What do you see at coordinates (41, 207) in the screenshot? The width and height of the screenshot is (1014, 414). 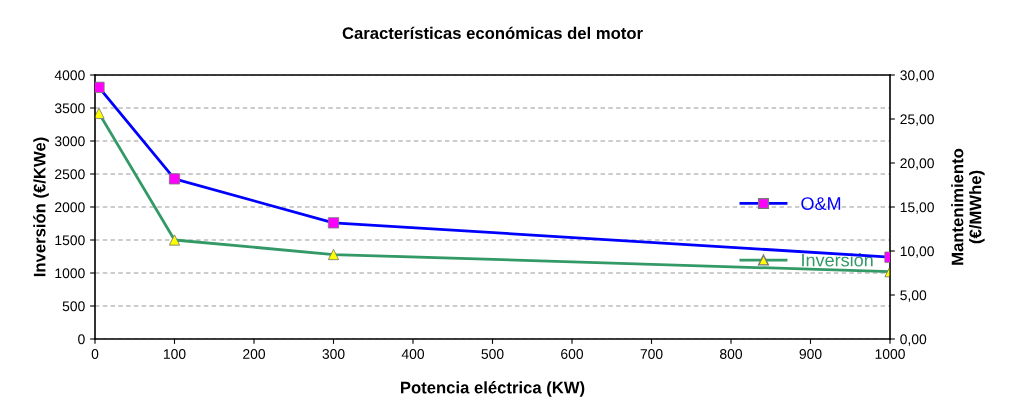 I see `y-axis-title: Inversión (€/KWe)` at bounding box center [41, 207].